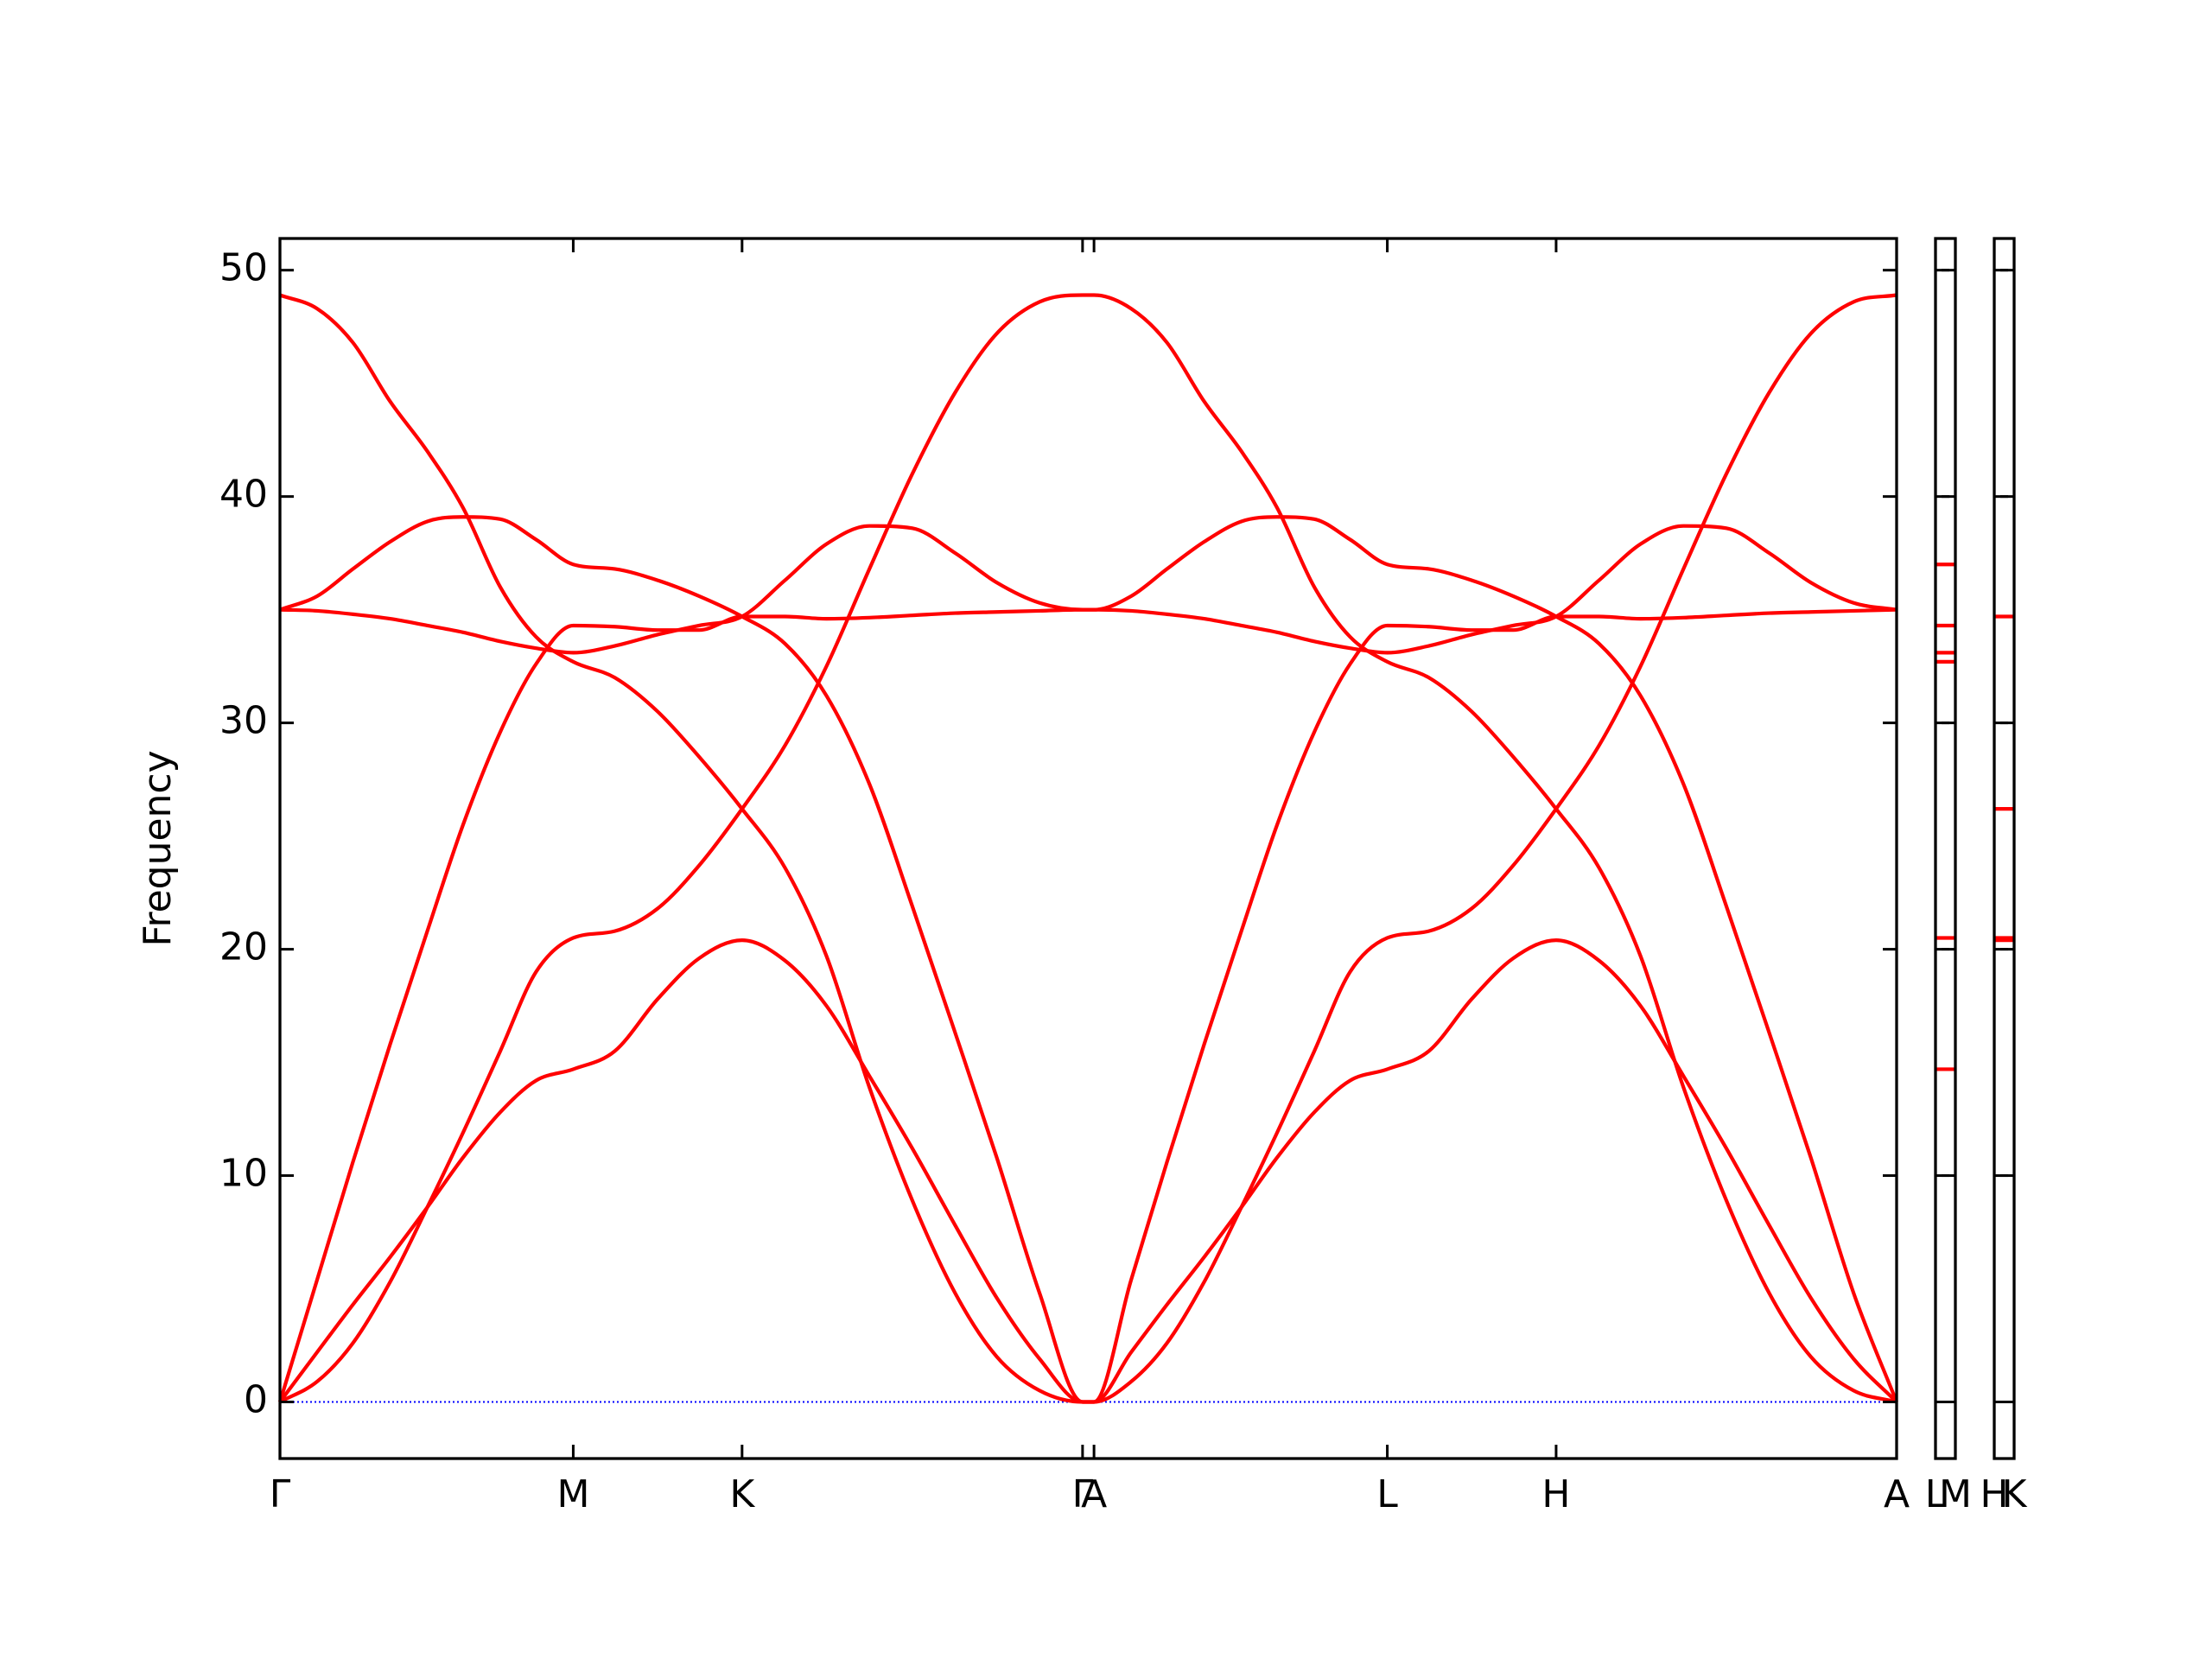 Image resolution: width=2212 pixels, height=1659 pixels. What do you see at coordinates (243, 268) in the screenshot?
I see `y-tick-label: 50` at bounding box center [243, 268].